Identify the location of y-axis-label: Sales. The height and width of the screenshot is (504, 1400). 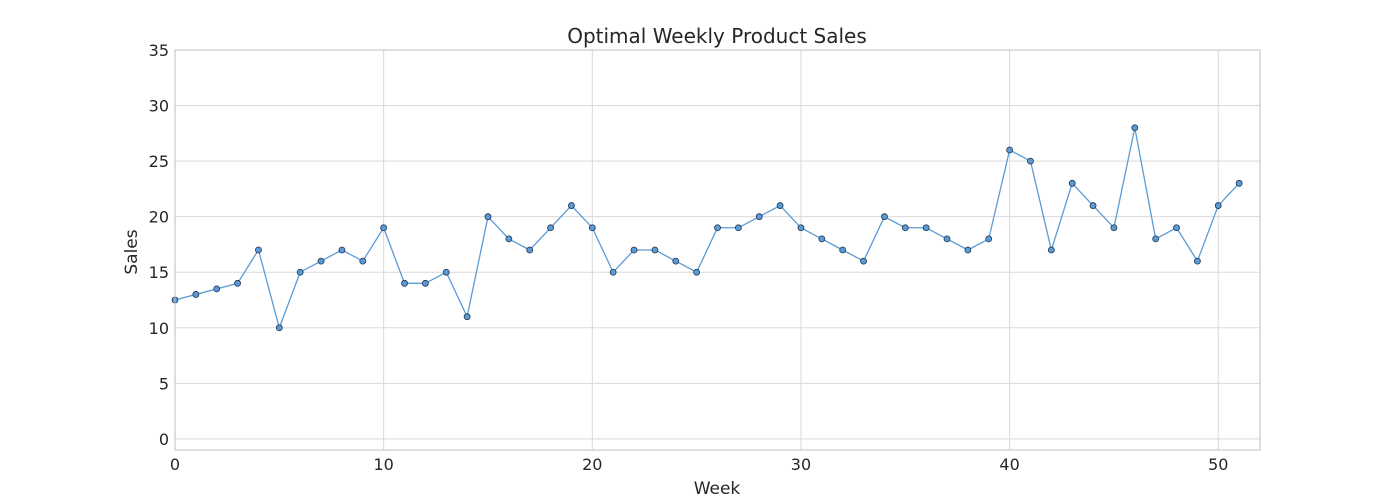
(132, 251).